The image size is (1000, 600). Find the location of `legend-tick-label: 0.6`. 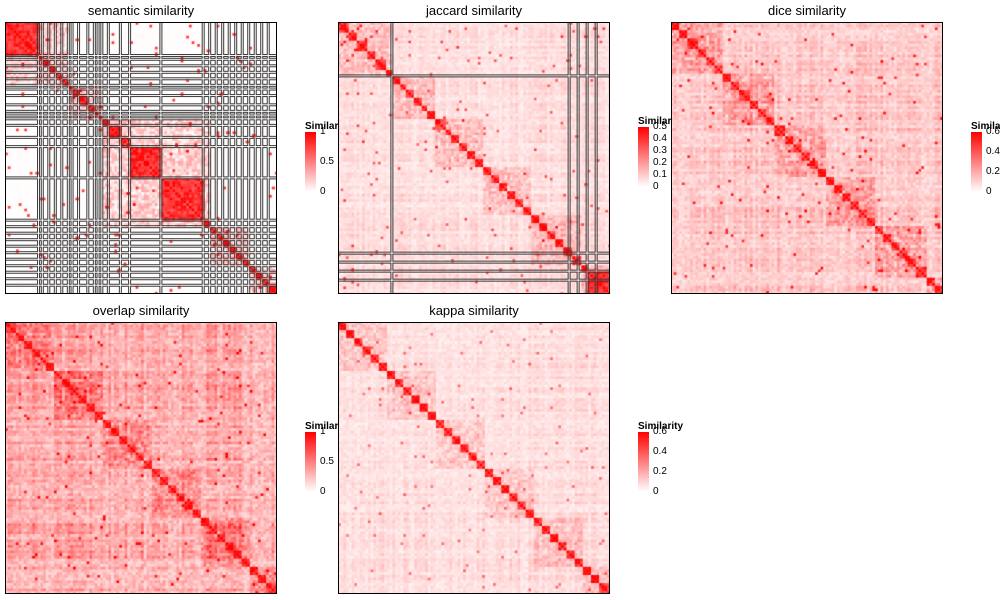

legend-tick-label: 0.6 is located at coordinates (660, 431).